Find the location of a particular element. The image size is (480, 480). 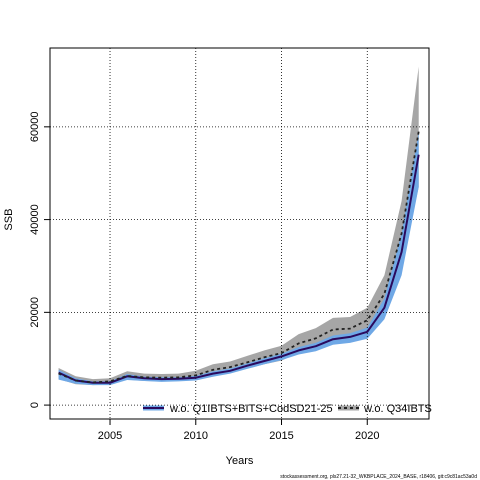

y-tick-label: 60000 is located at coordinates (35, 127).